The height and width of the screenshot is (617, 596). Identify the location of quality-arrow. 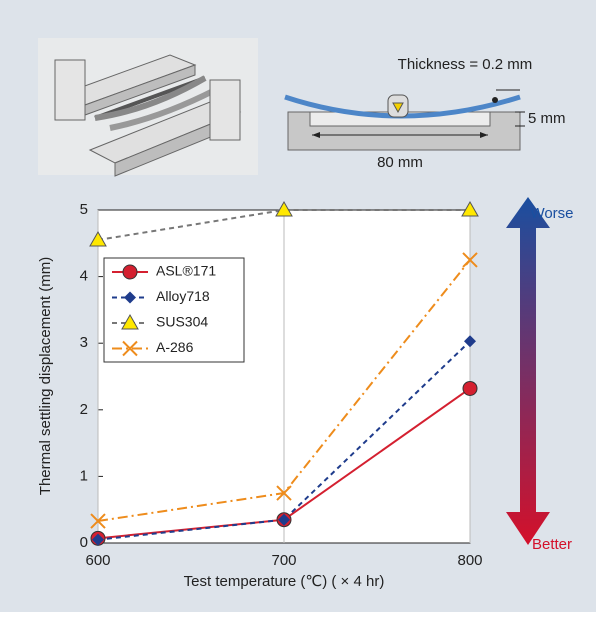
(528, 371).